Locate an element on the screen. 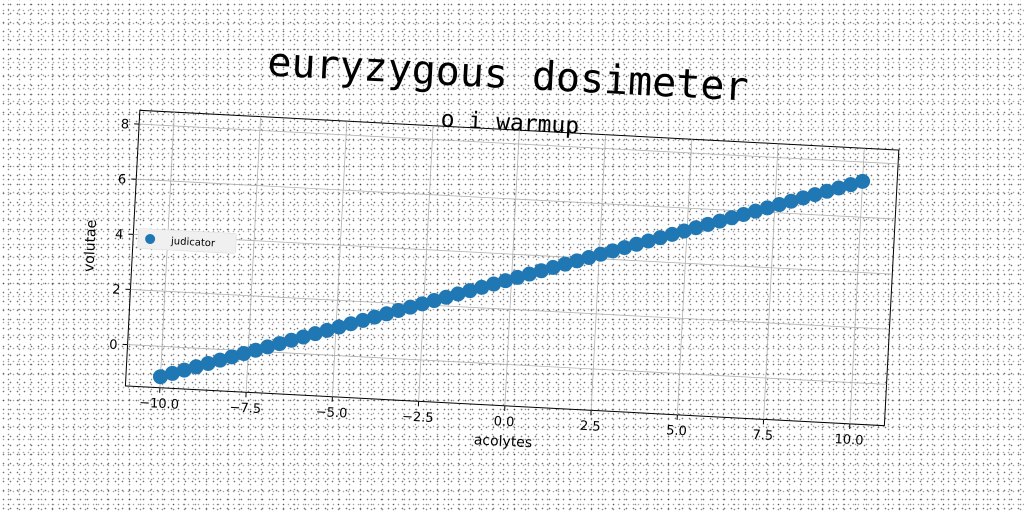  x-tick-label: 10.0 is located at coordinates (849, 440).